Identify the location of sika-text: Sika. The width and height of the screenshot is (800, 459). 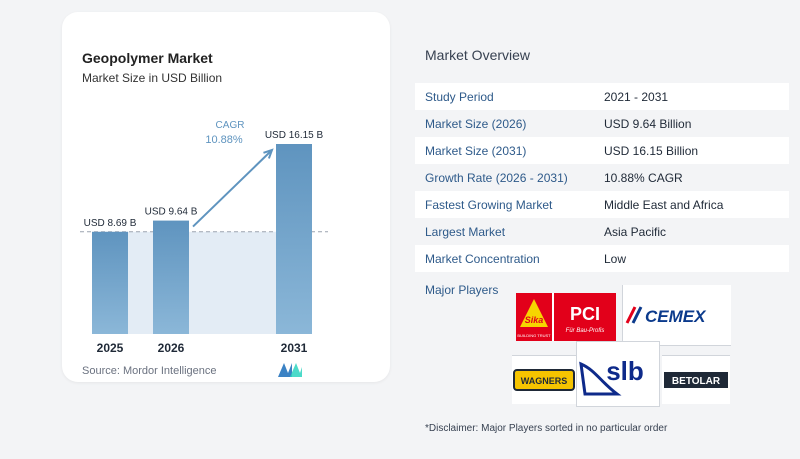
(534, 320).